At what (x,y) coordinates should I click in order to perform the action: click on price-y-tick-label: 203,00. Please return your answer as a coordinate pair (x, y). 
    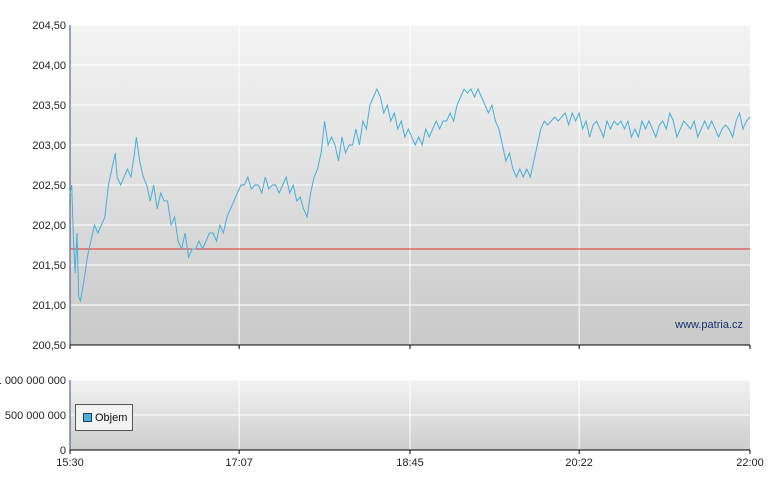
    Looking at the image, I should click on (49, 146).